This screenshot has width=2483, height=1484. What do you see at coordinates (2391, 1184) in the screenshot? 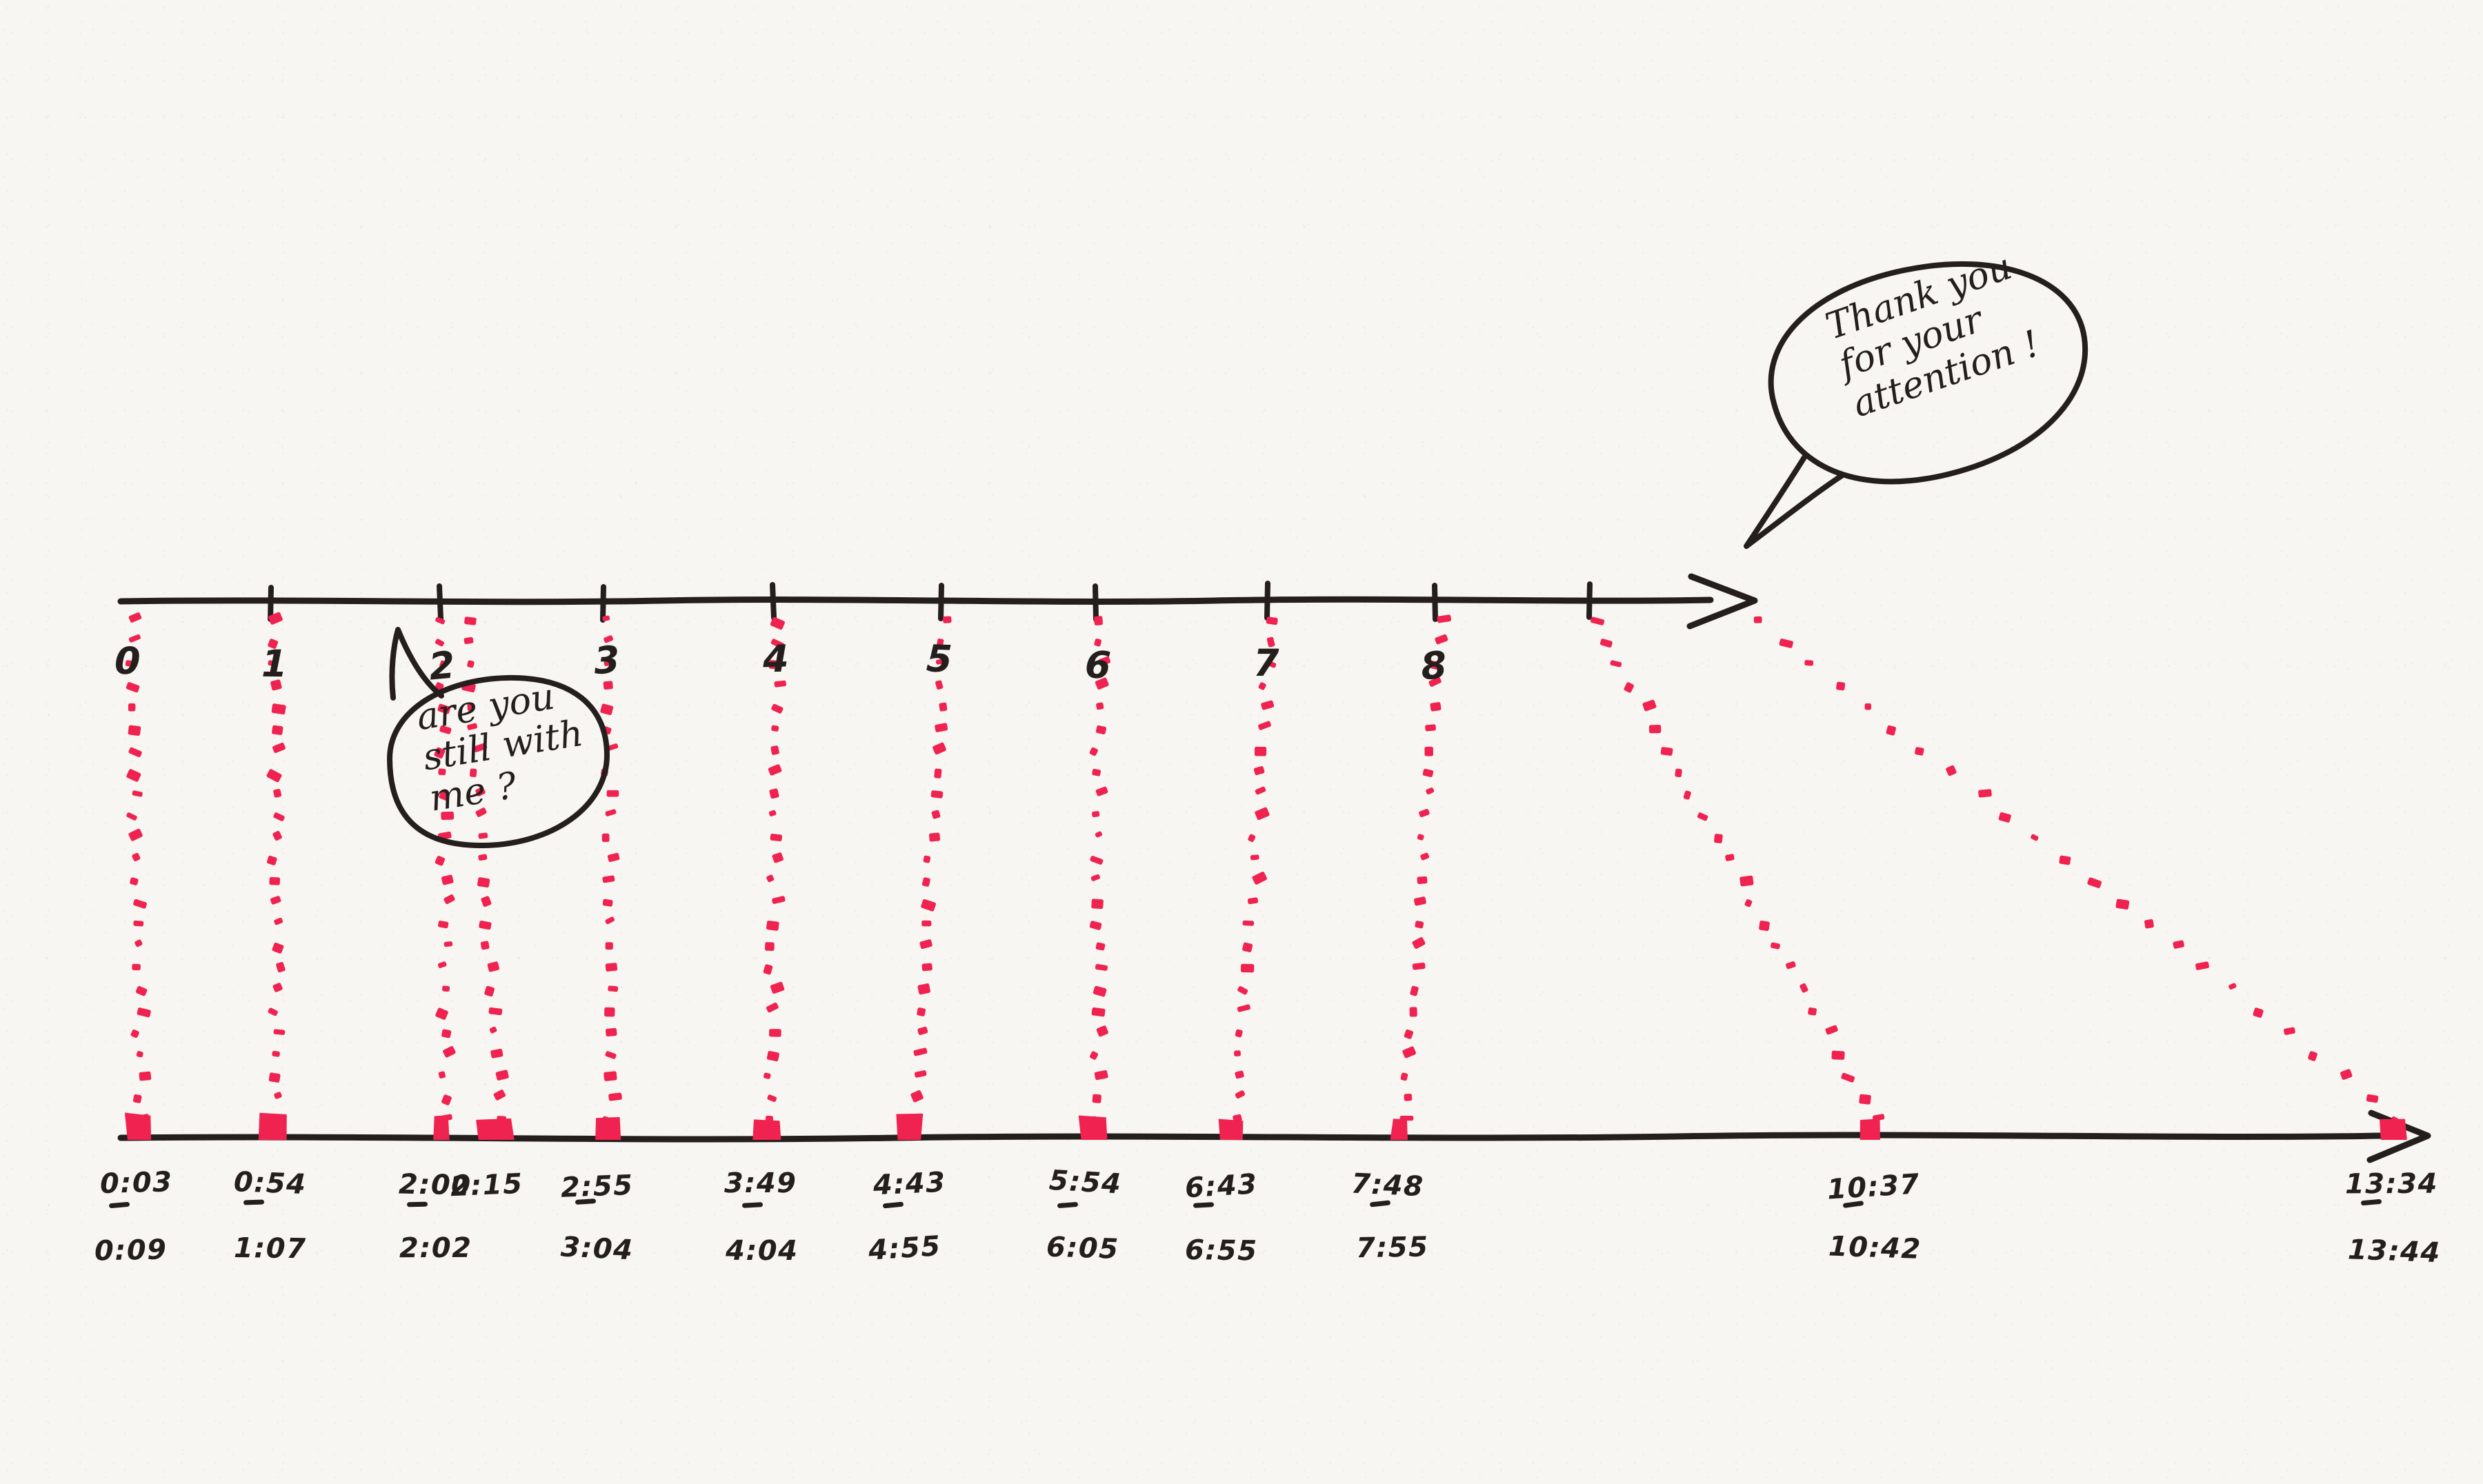
I see `timestamp-line: 13:34` at bounding box center [2391, 1184].